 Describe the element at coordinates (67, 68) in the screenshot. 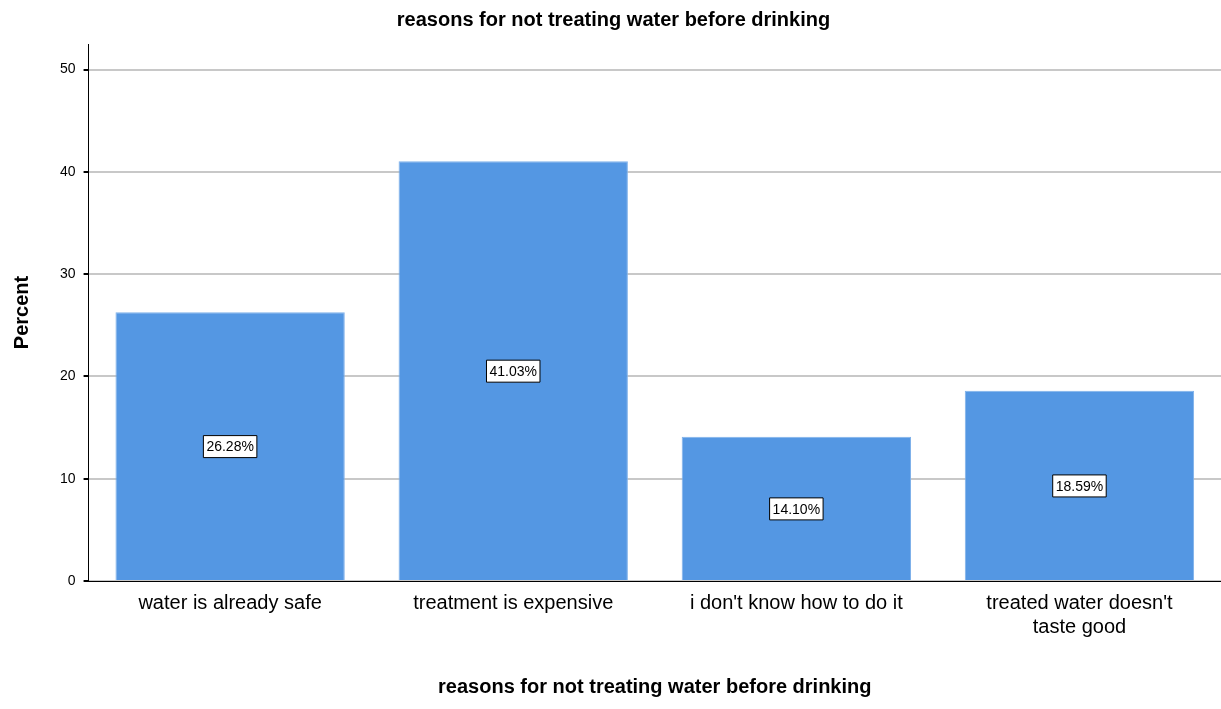

I see `y-tick-label: 50` at that location.